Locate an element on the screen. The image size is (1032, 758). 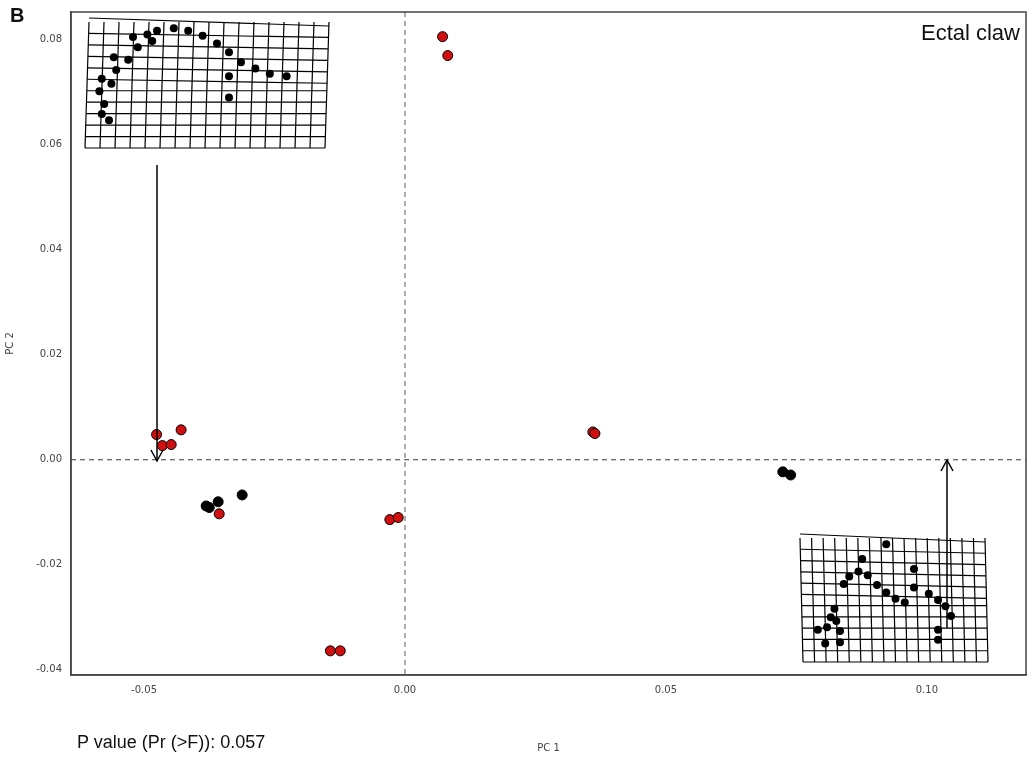
text: B is located at coordinates (17, 15).